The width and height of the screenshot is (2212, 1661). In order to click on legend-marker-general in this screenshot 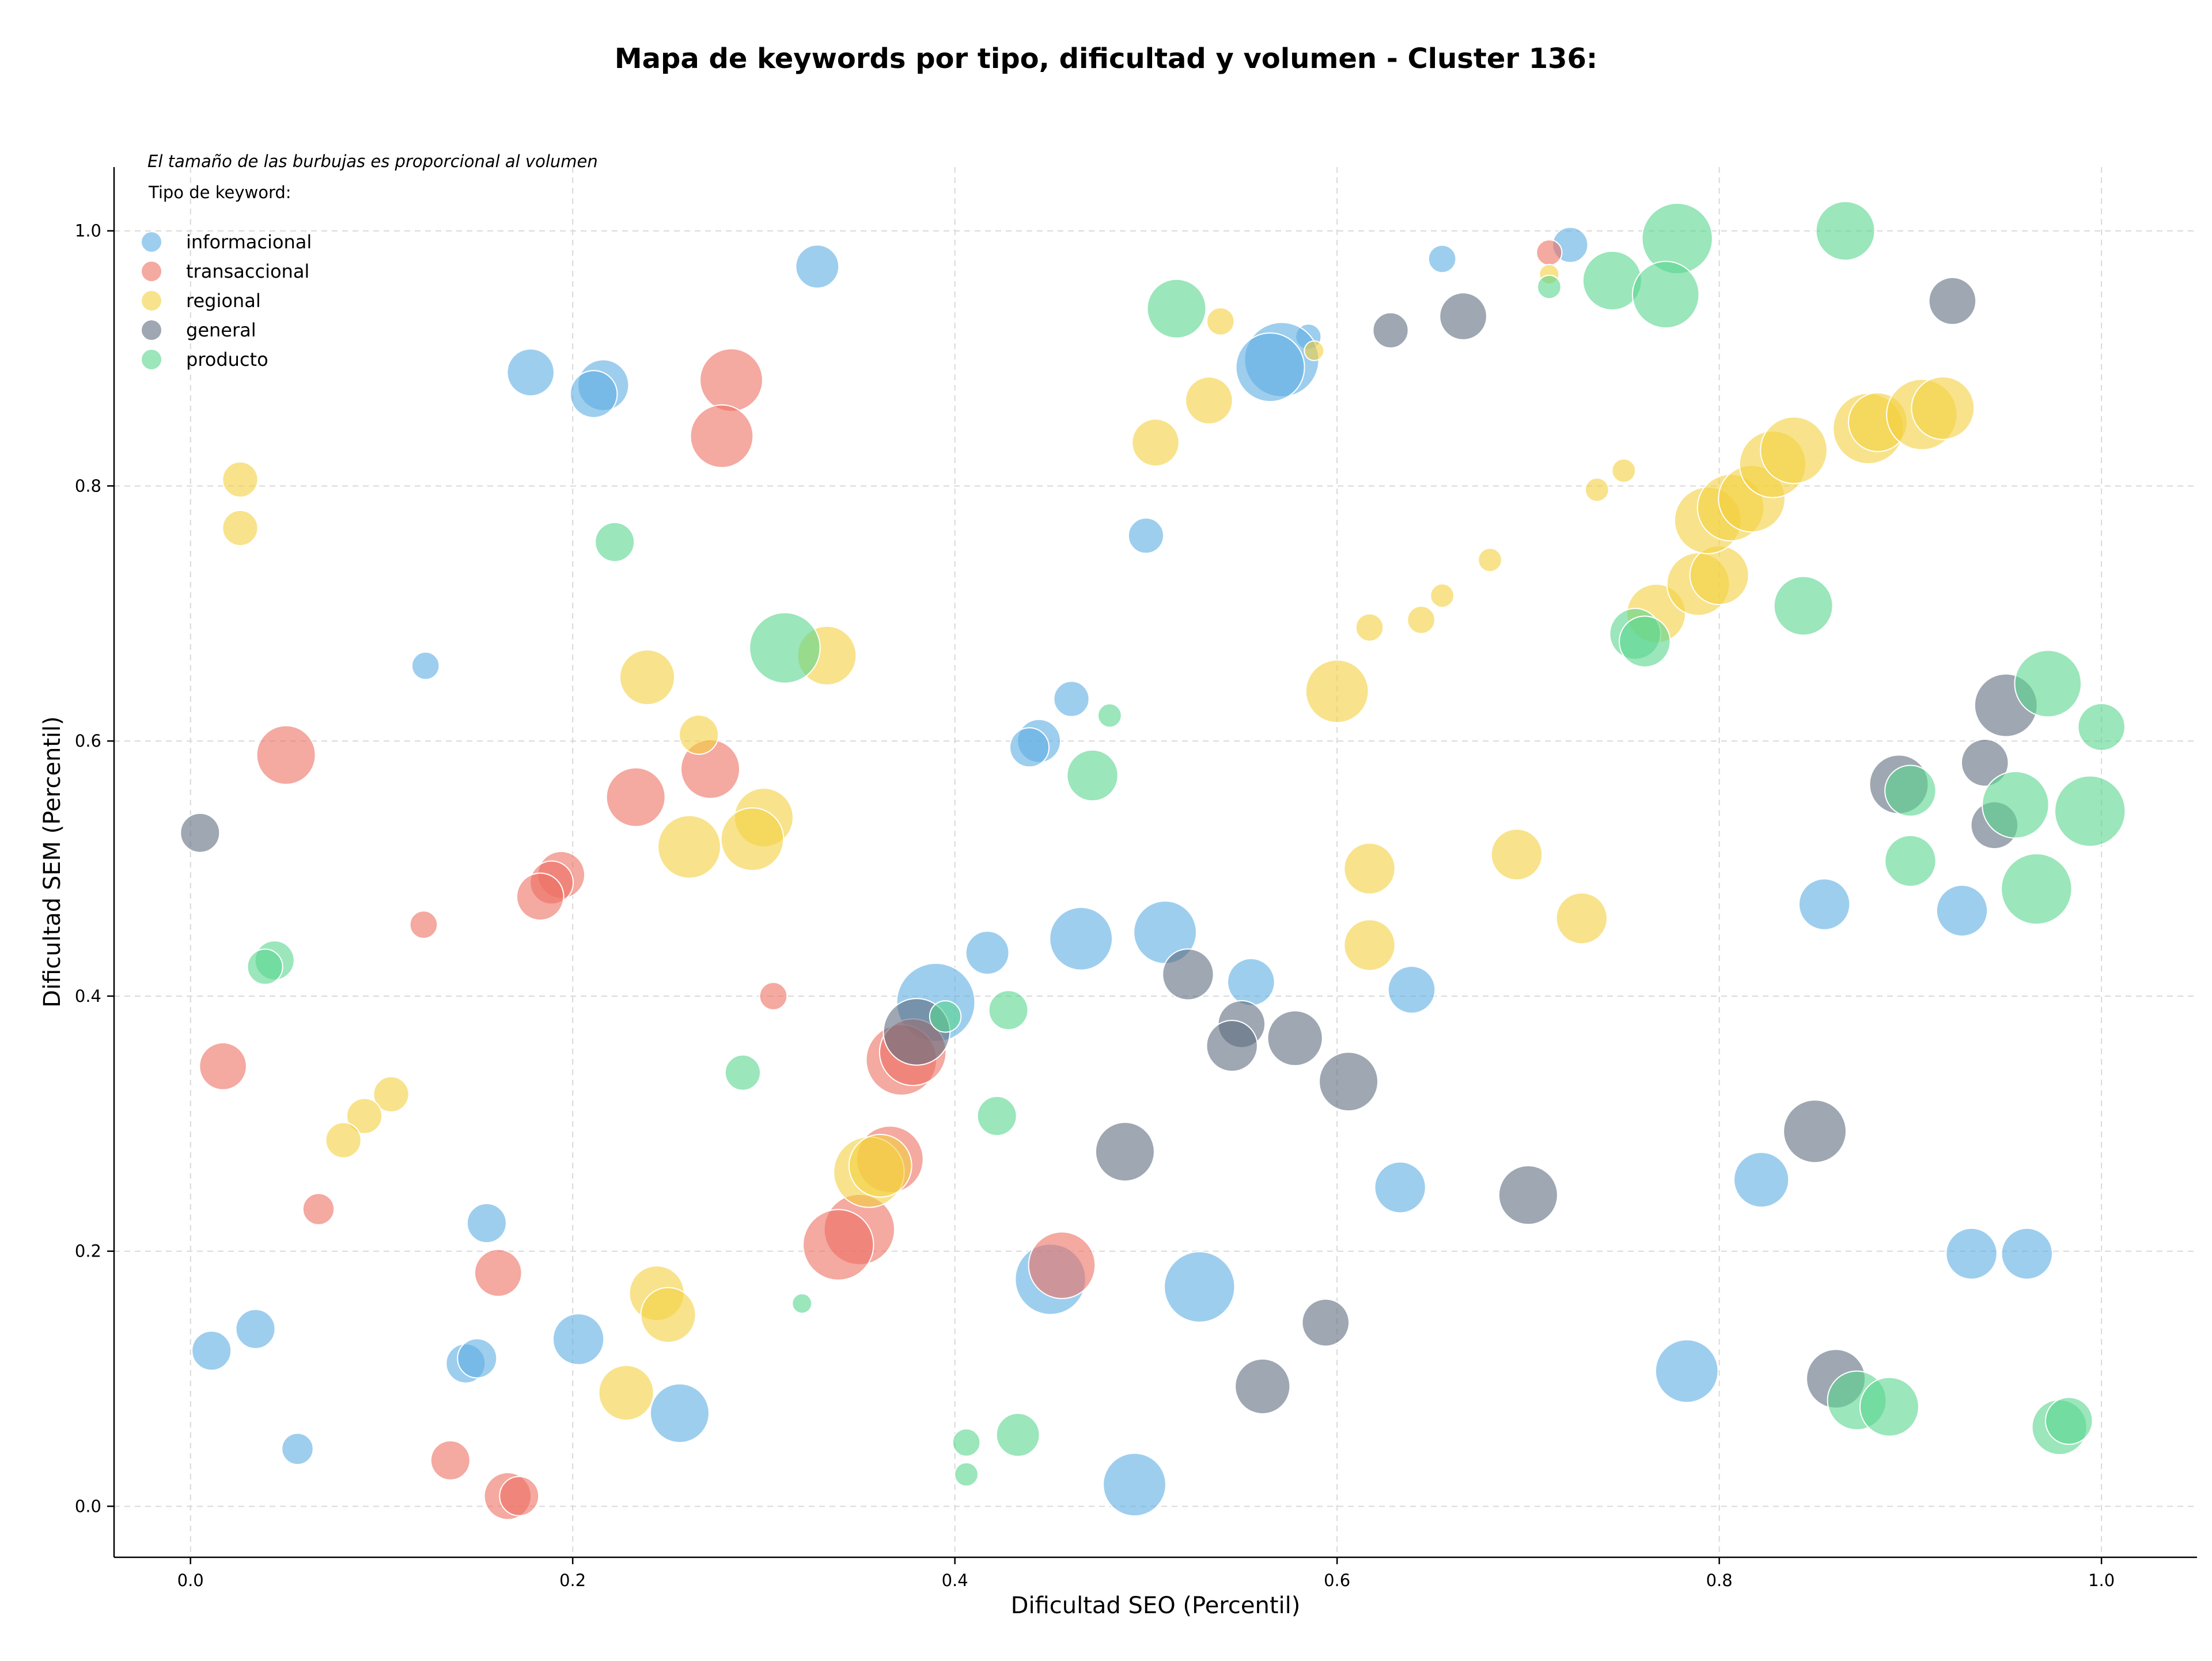, I will do `click(151, 330)`.